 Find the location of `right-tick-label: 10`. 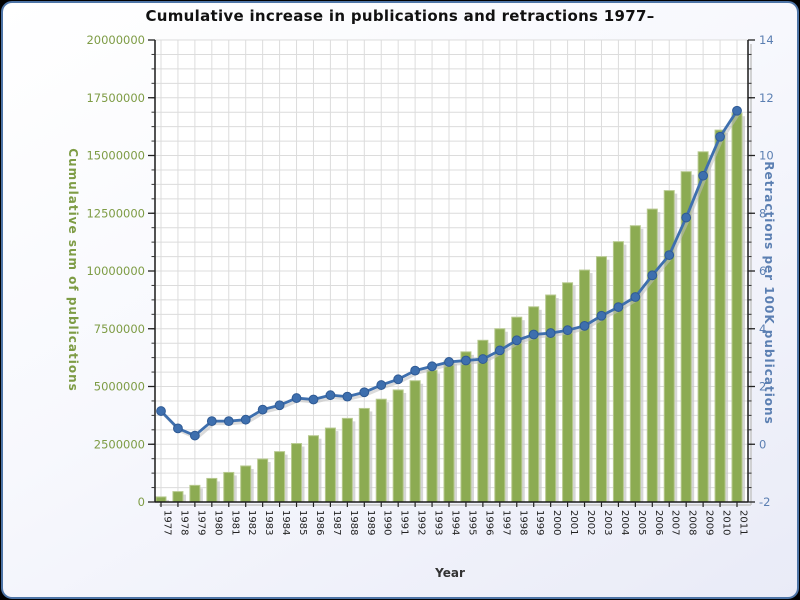

right-tick-label: 10 is located at coordinates (766, 156).